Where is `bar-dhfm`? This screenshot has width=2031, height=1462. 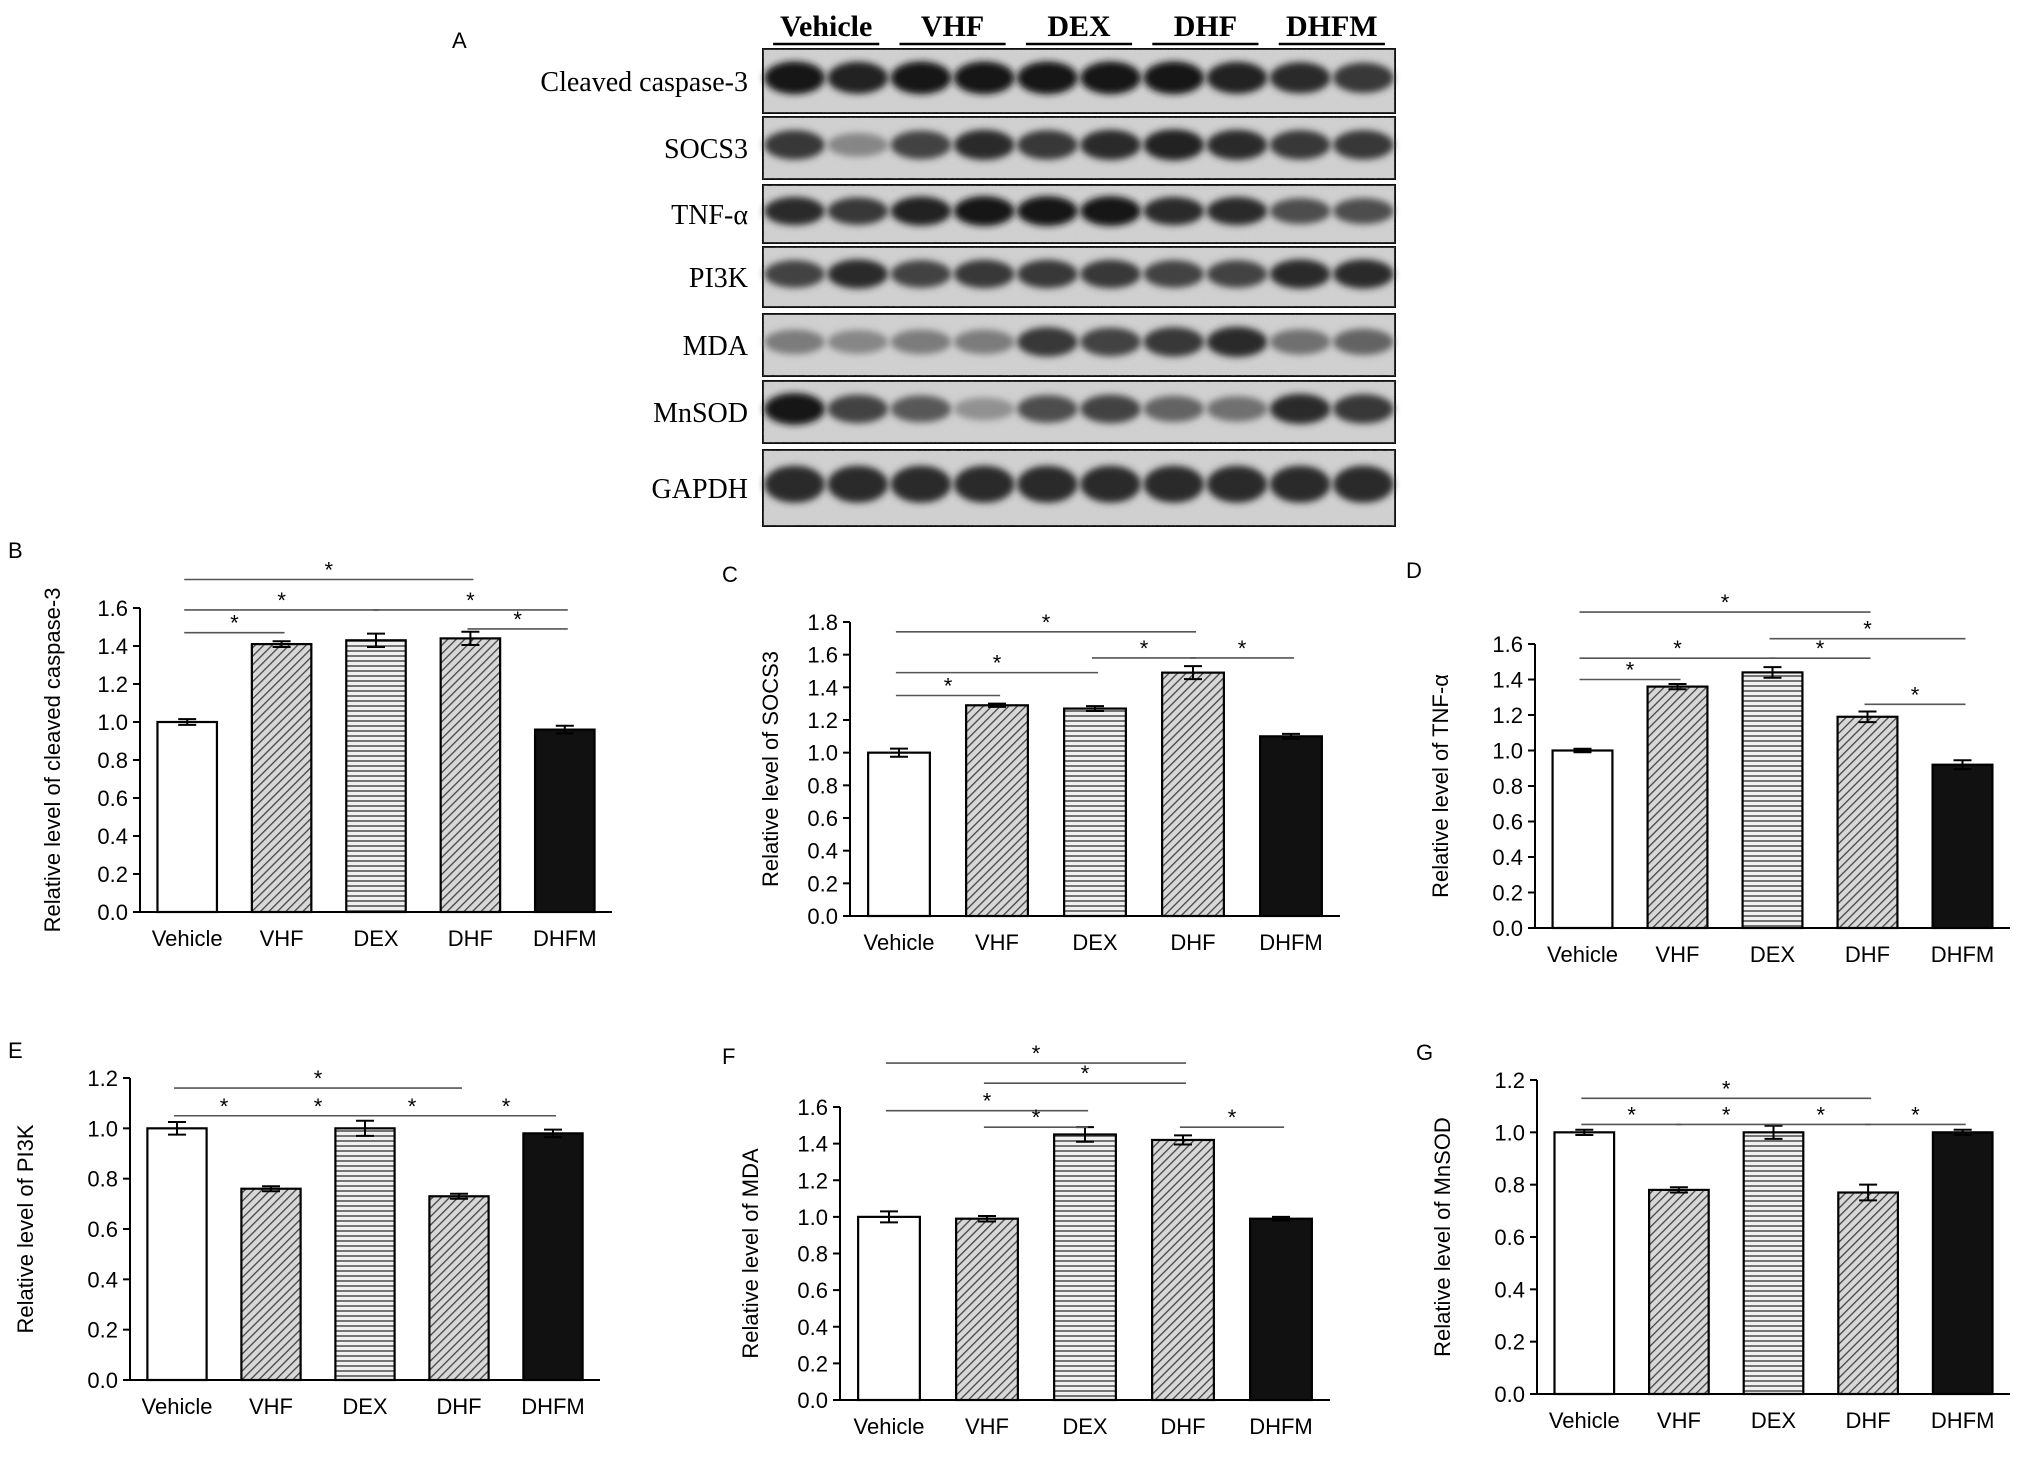 bar-dhfm is located at coordinates (553, 1257).